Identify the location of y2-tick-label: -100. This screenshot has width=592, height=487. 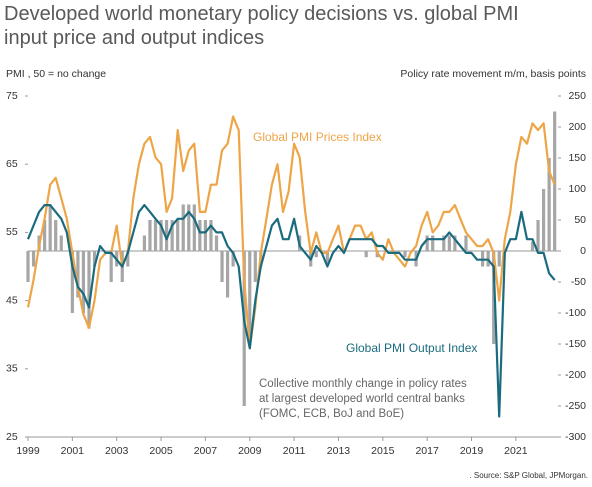
(575, 313).